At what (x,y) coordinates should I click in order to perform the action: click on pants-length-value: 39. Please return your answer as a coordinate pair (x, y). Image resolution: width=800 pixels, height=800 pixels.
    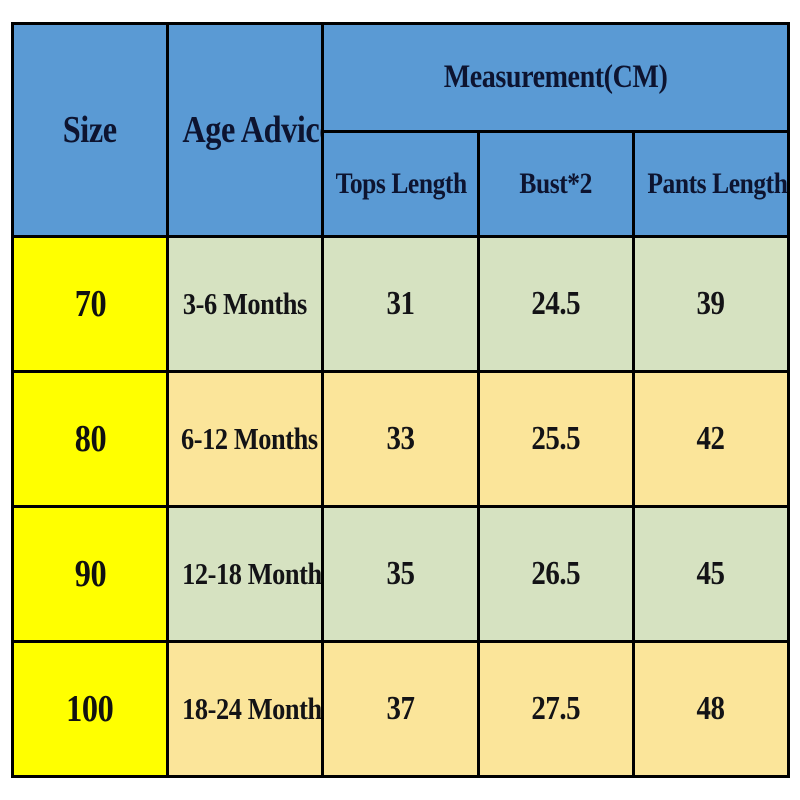
    Looking at the image, I should click on (710, 303).